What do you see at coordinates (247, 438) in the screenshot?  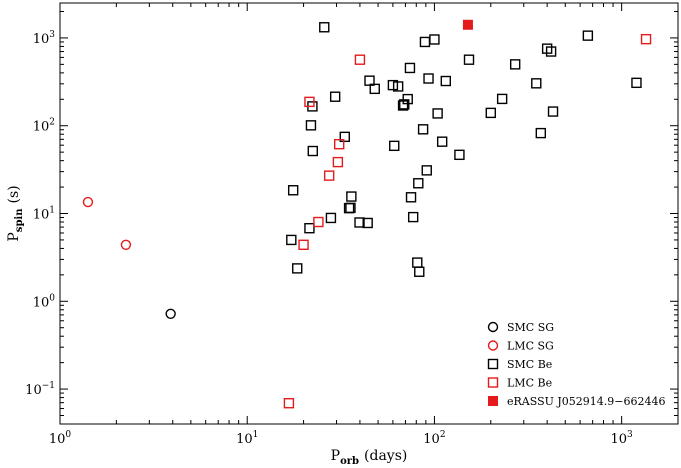 I see `x-tick-label: 10¹` at bounding box center [247, 438].